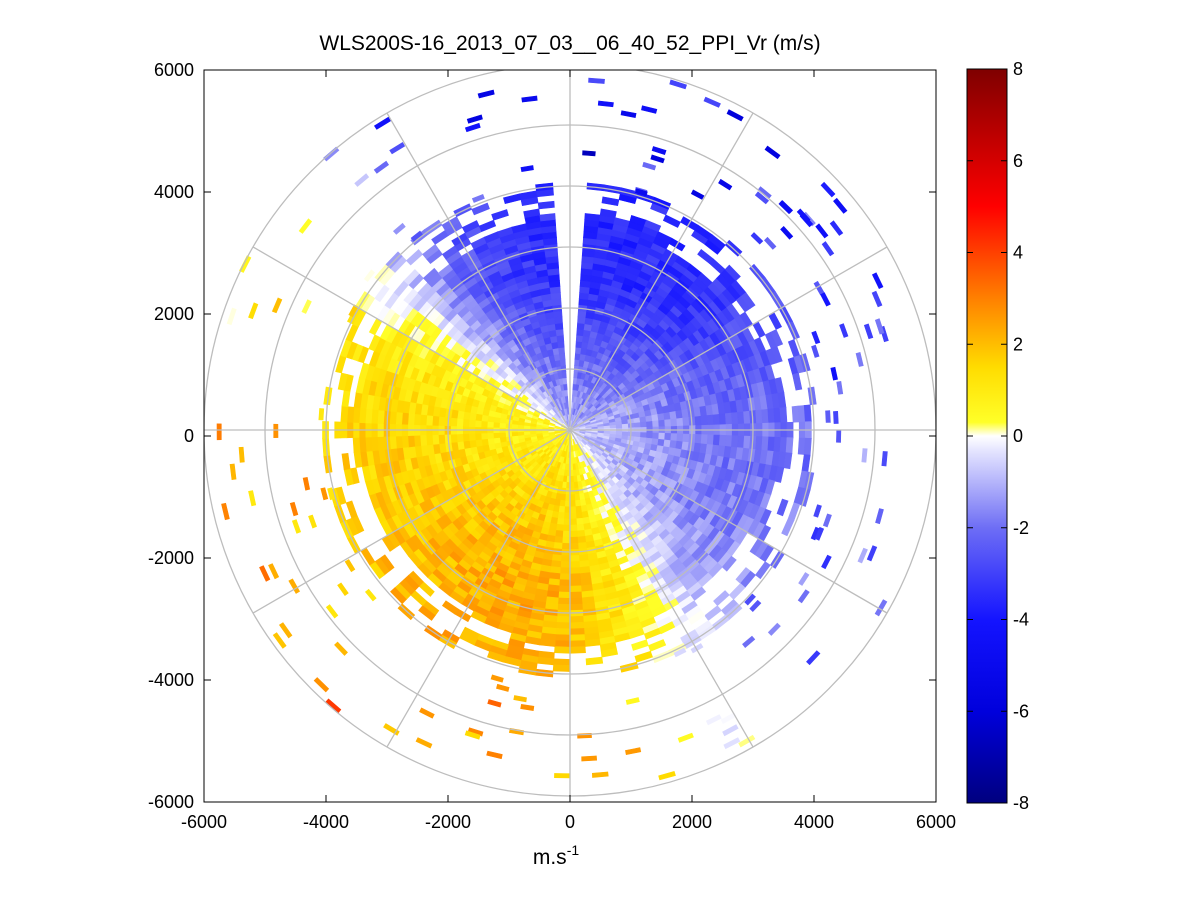  I want to click on y-tick-label: 2000, so click(174, 314).